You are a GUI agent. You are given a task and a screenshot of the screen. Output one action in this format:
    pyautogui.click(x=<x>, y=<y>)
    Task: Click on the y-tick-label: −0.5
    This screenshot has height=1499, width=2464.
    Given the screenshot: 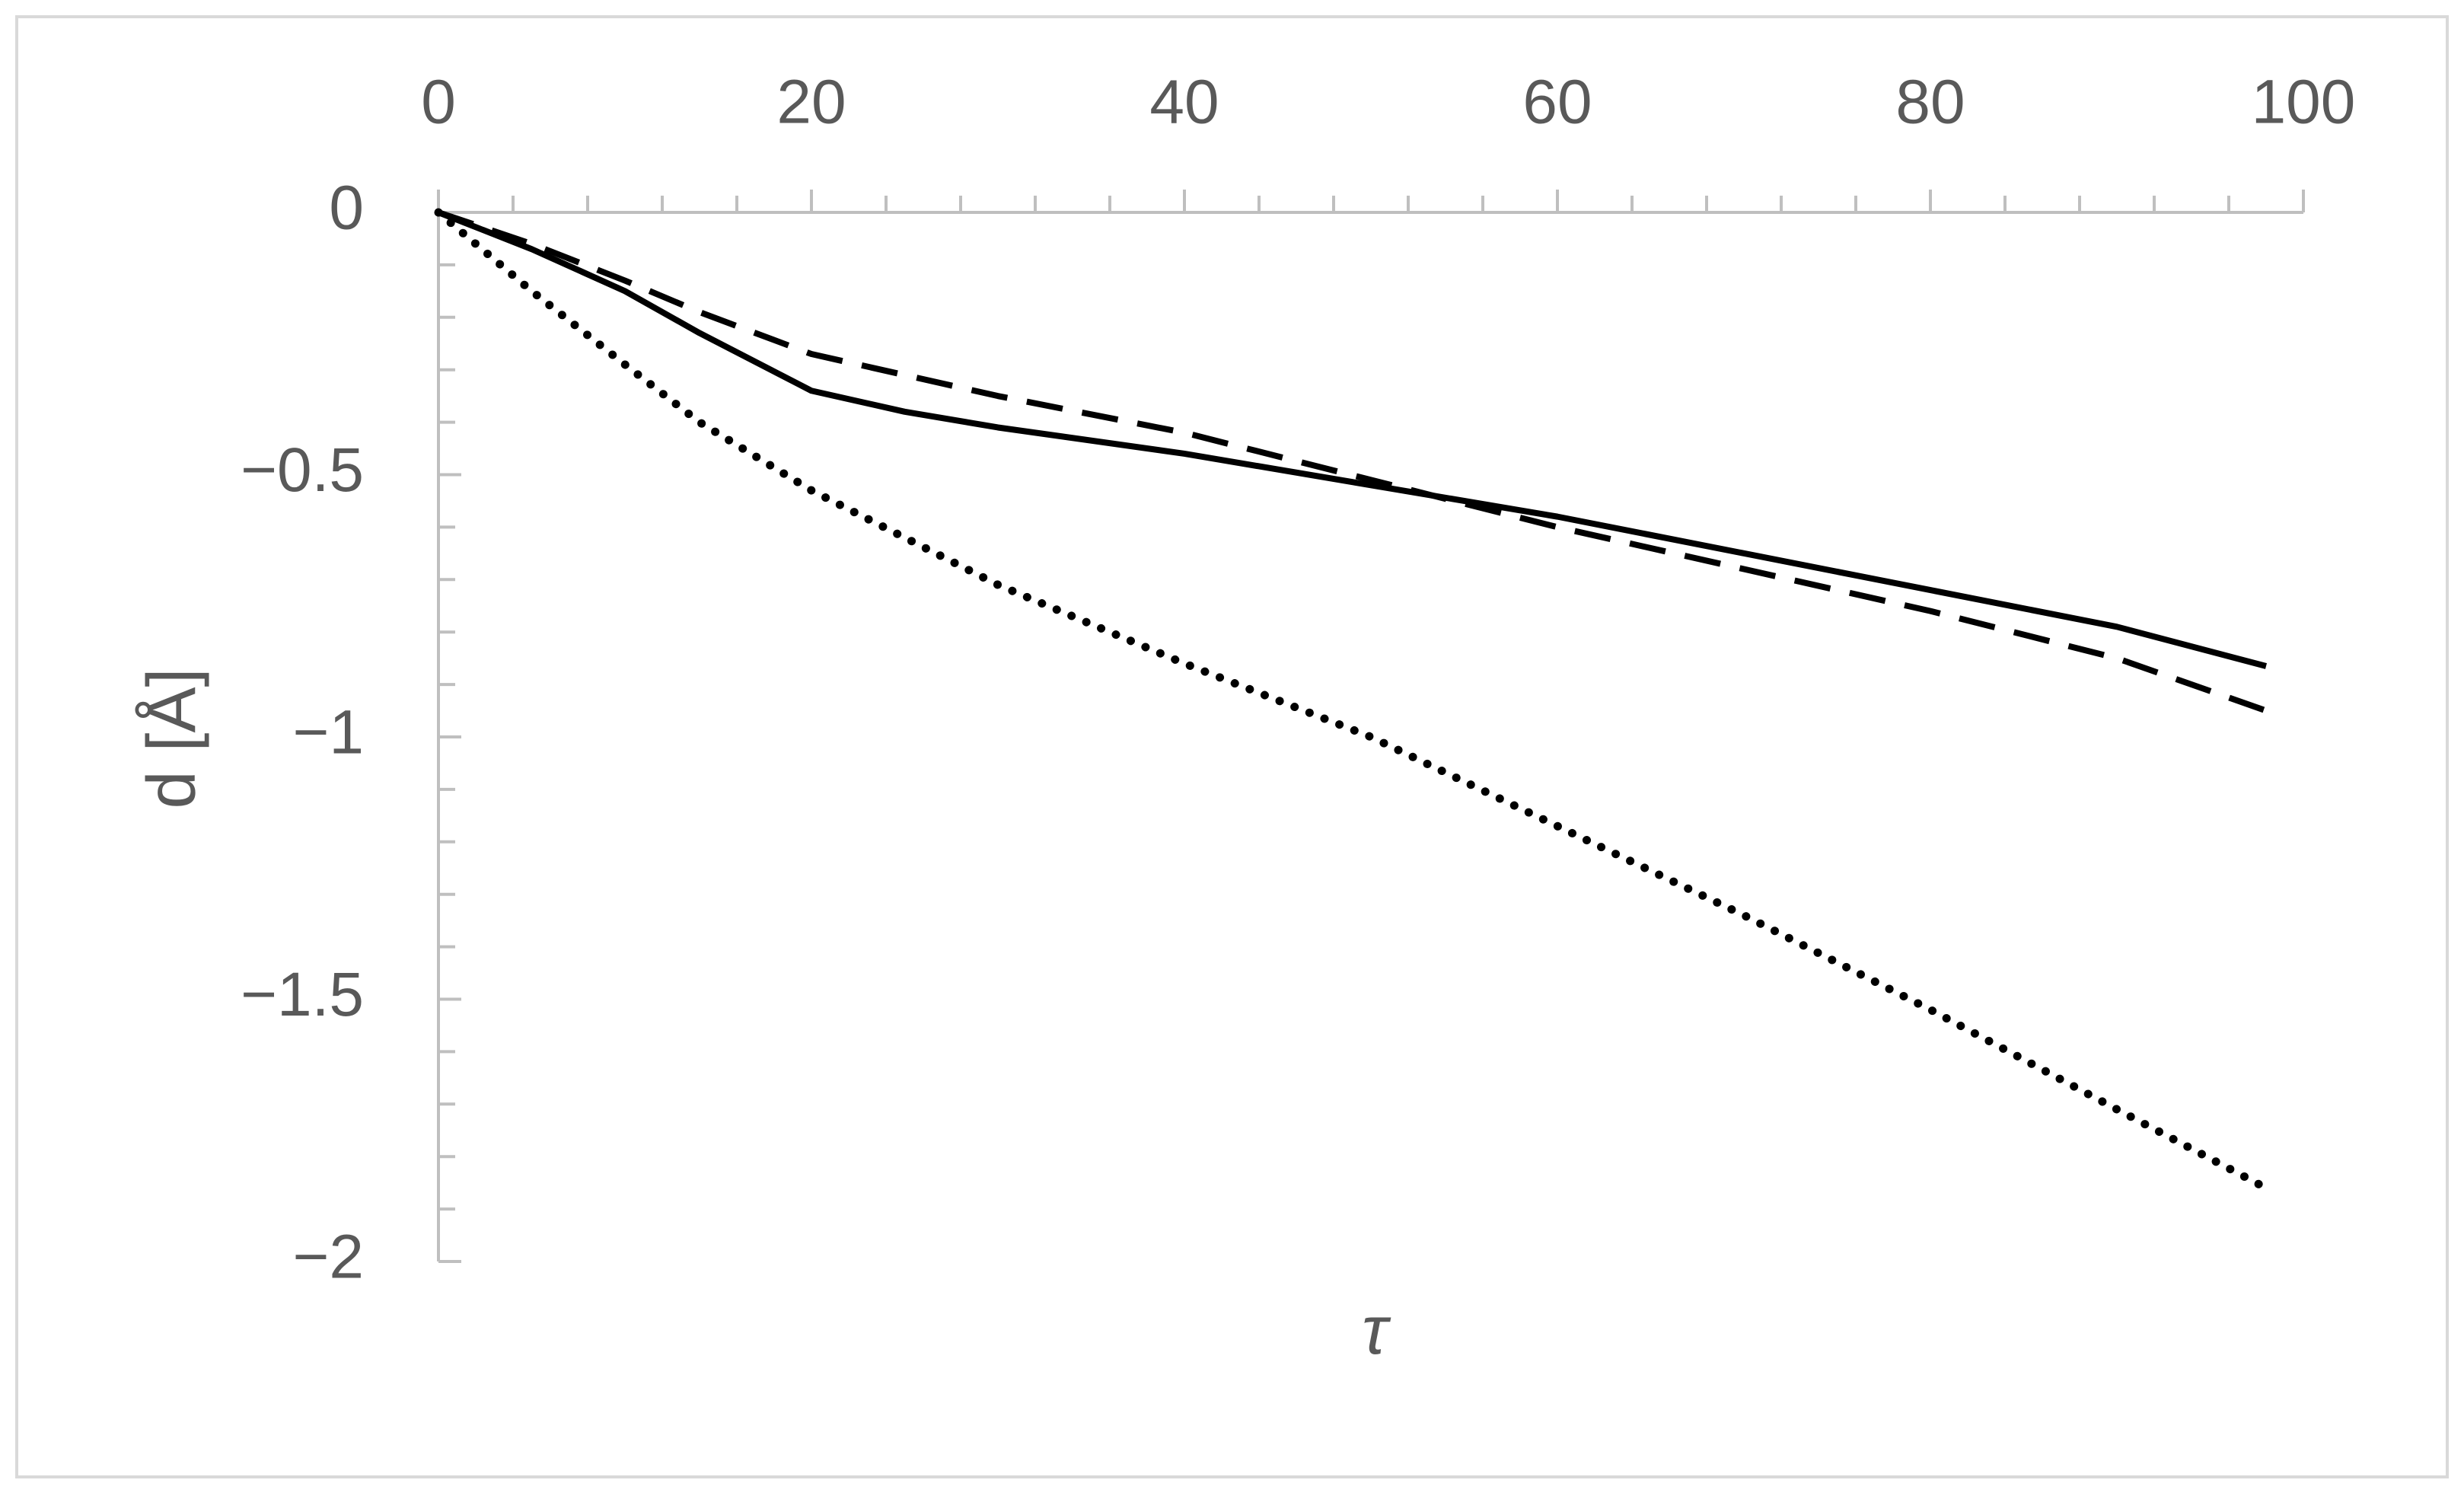 What is the action you would take?
    pyautogui.click(x=303, y=470)
    